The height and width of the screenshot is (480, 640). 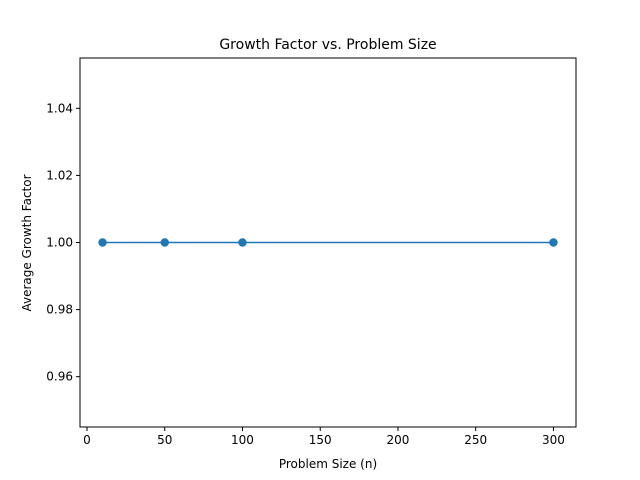 What do you see at coordinates (164, 440) in the screenshot?
I see `x-tick-label: 50` at bounding box center [164, 440].